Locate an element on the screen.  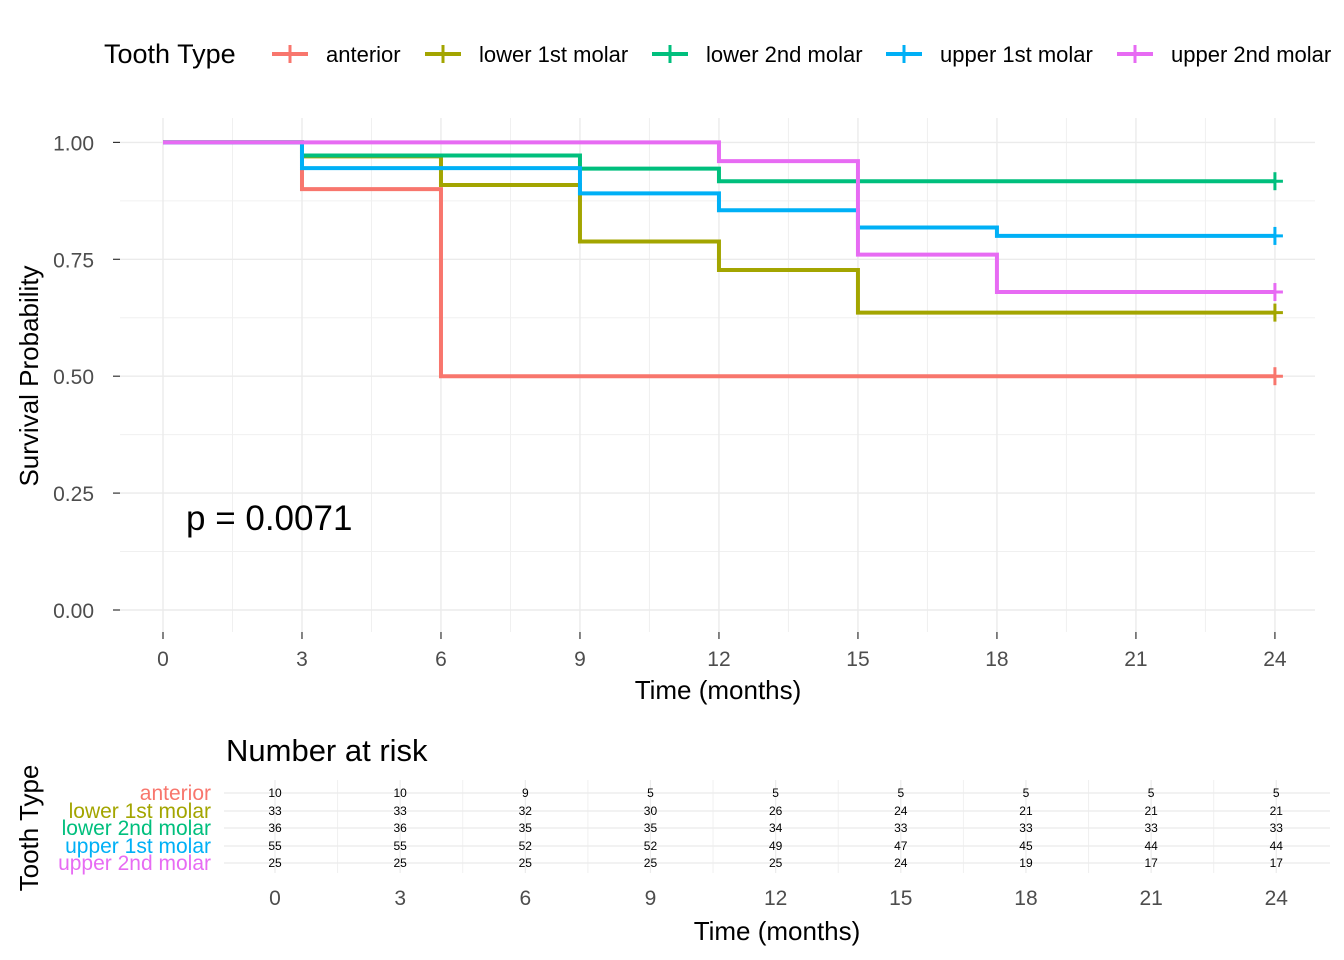
risk-x-tick-label: 9 is located at coordinates (651, 898).